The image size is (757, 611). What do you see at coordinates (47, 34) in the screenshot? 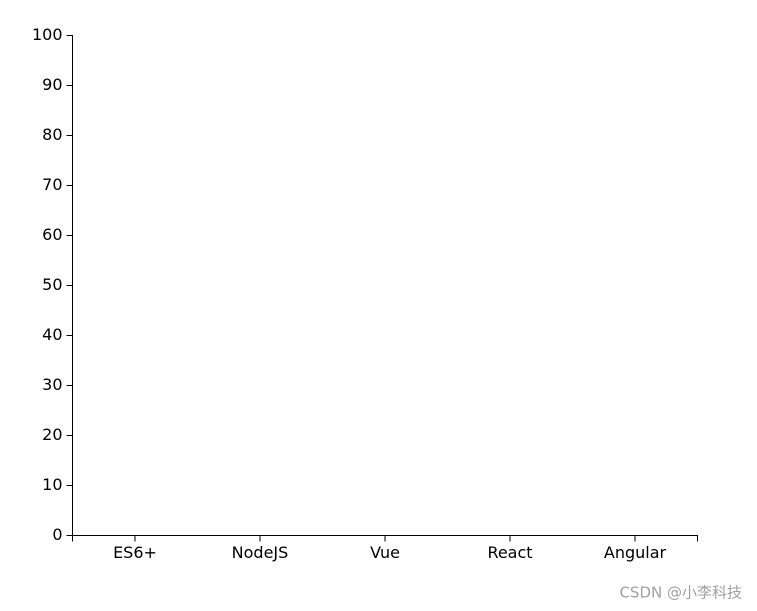
I see `y-tick-label: 100` at bounding box center [47, 34].